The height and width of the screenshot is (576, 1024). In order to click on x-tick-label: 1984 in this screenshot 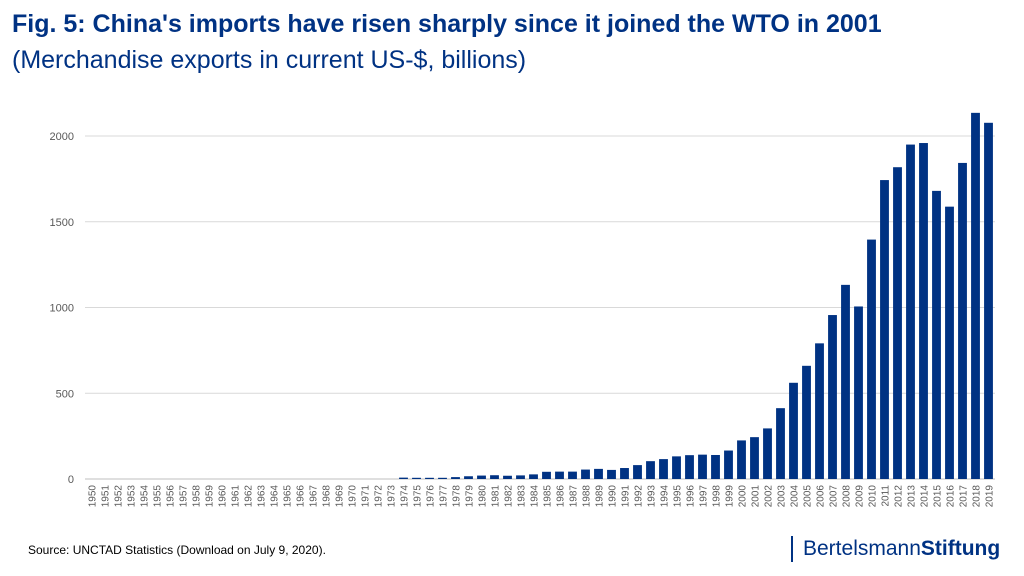, I will do `click(535, 496)`.